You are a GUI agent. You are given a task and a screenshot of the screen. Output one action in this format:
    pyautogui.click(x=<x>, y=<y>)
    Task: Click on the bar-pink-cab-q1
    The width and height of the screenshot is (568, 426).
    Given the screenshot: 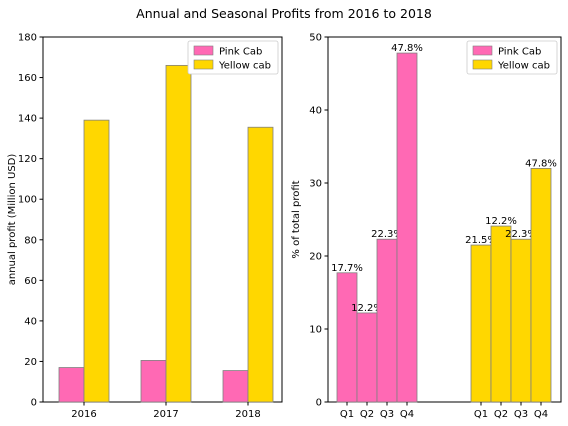 What is the action you would take?
    pyautogui.click(x=347, y=337)
    